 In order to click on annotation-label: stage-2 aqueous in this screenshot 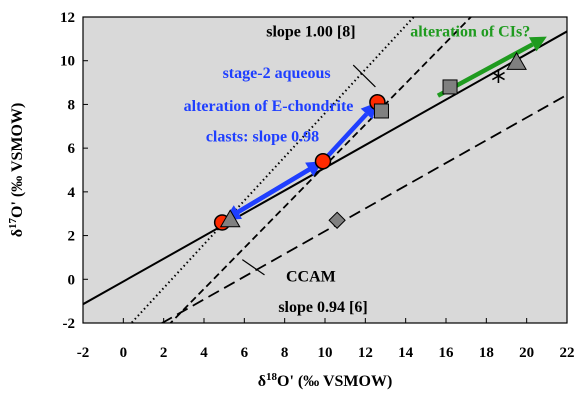, I will do `click(277, 73)`.